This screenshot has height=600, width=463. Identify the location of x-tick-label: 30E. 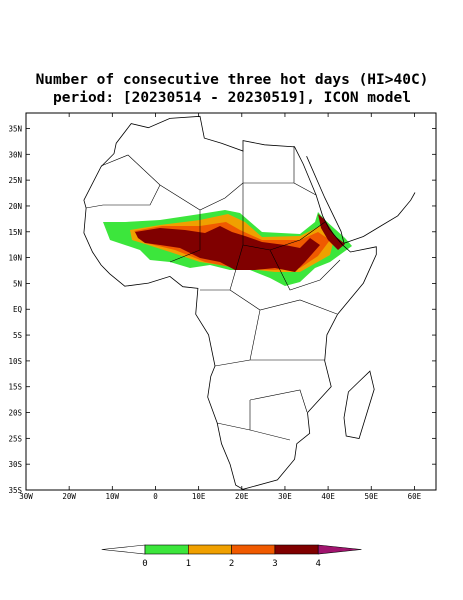
(285, 496).